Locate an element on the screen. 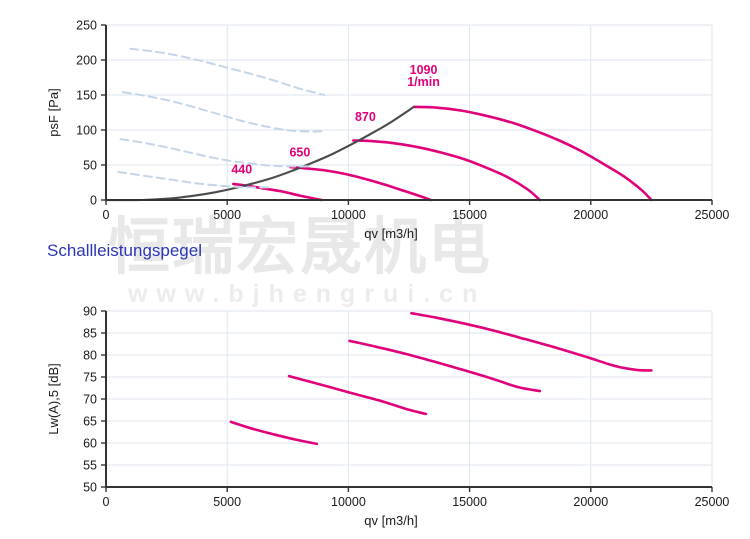  y-tick-label: 65 is located at coordinates (90, 422).